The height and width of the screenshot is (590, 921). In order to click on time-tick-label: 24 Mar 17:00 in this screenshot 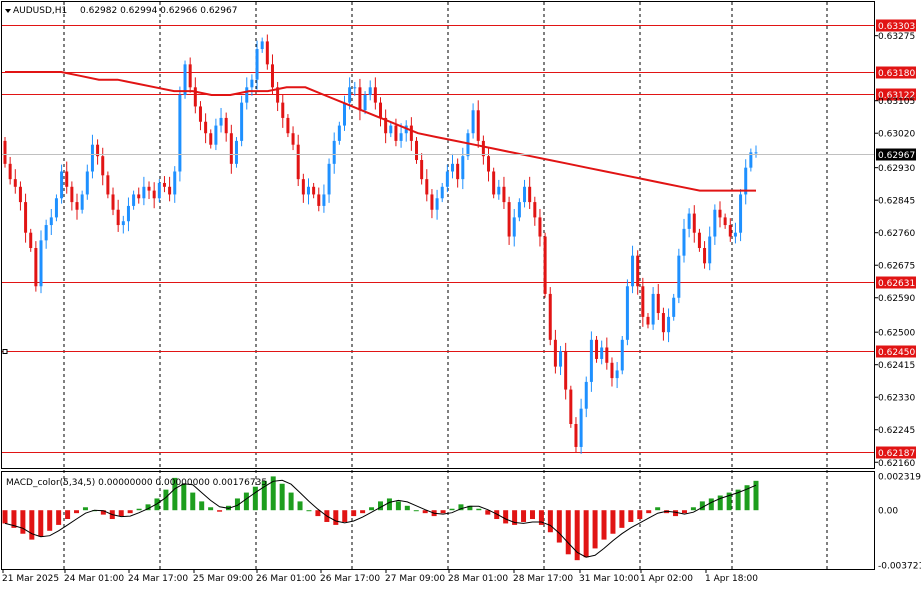, I will do `click(158, 579)`.